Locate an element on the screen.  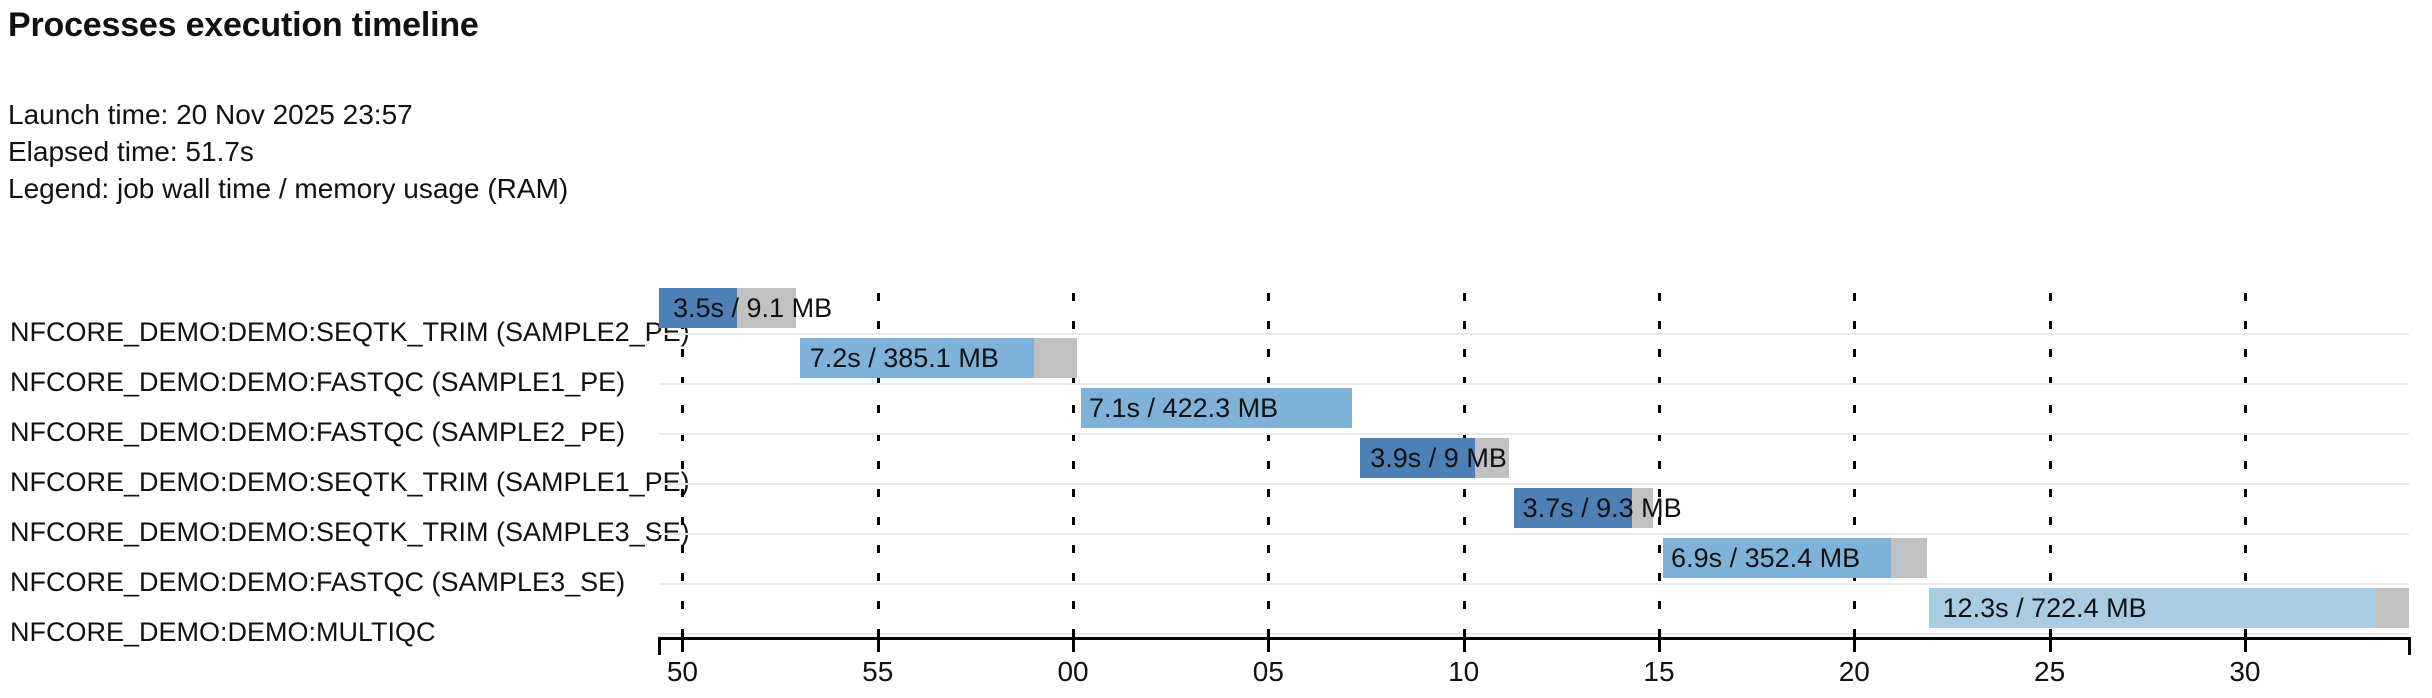
axis-tick-label: 55 is located at coordinates (878, 671).